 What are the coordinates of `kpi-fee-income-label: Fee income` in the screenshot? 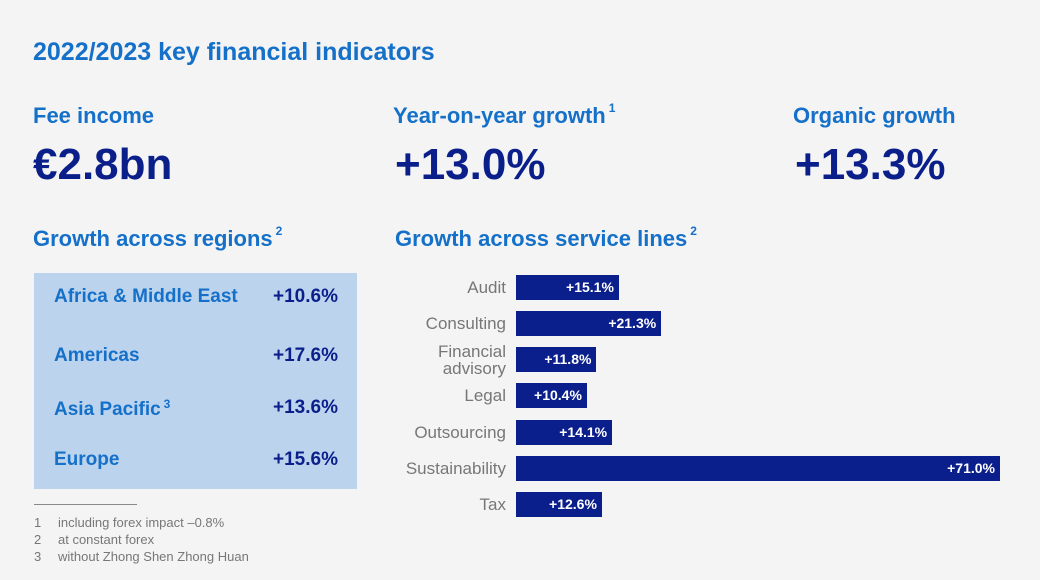 It's located at (93, 116).